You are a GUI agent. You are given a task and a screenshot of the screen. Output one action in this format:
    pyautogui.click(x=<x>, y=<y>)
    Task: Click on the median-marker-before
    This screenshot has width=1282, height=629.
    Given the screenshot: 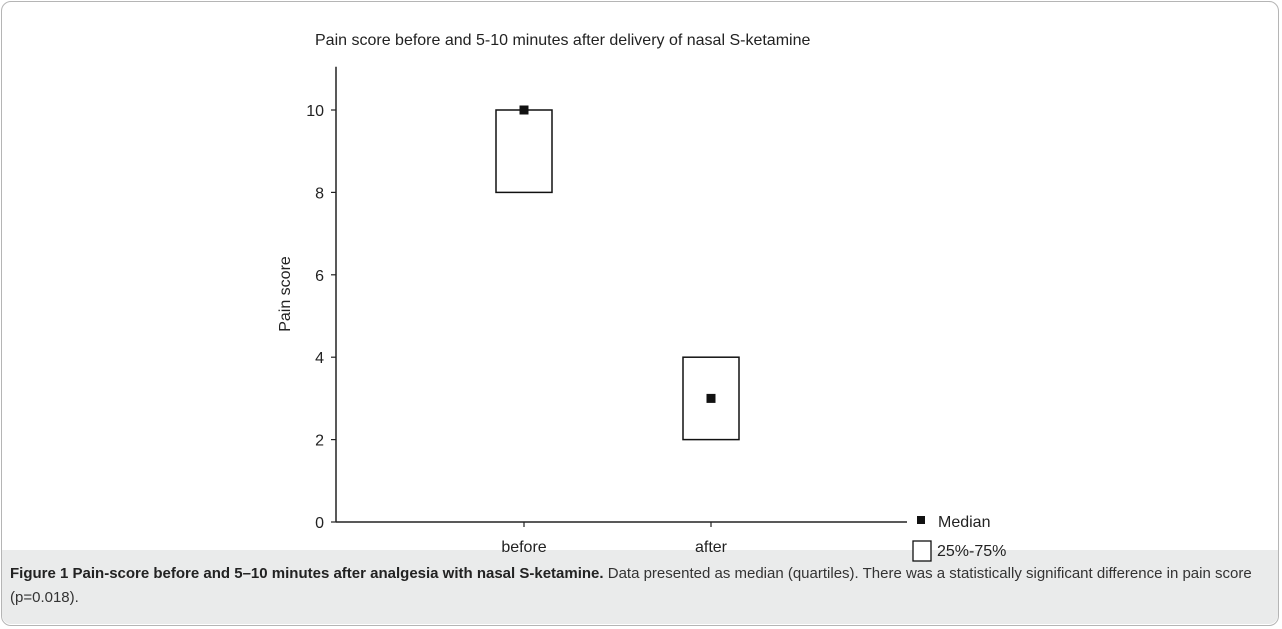 What is the action you would take?
    pyautogui.click(x=524, y=110)
    